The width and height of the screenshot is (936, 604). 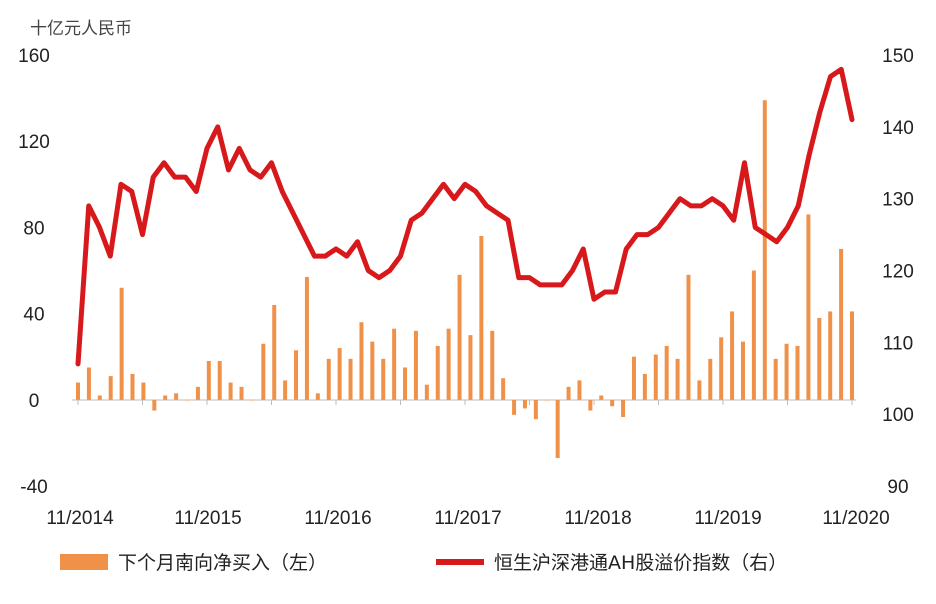 I want to click on x-tick-label: 11/2020, so click(x=855, y=518).